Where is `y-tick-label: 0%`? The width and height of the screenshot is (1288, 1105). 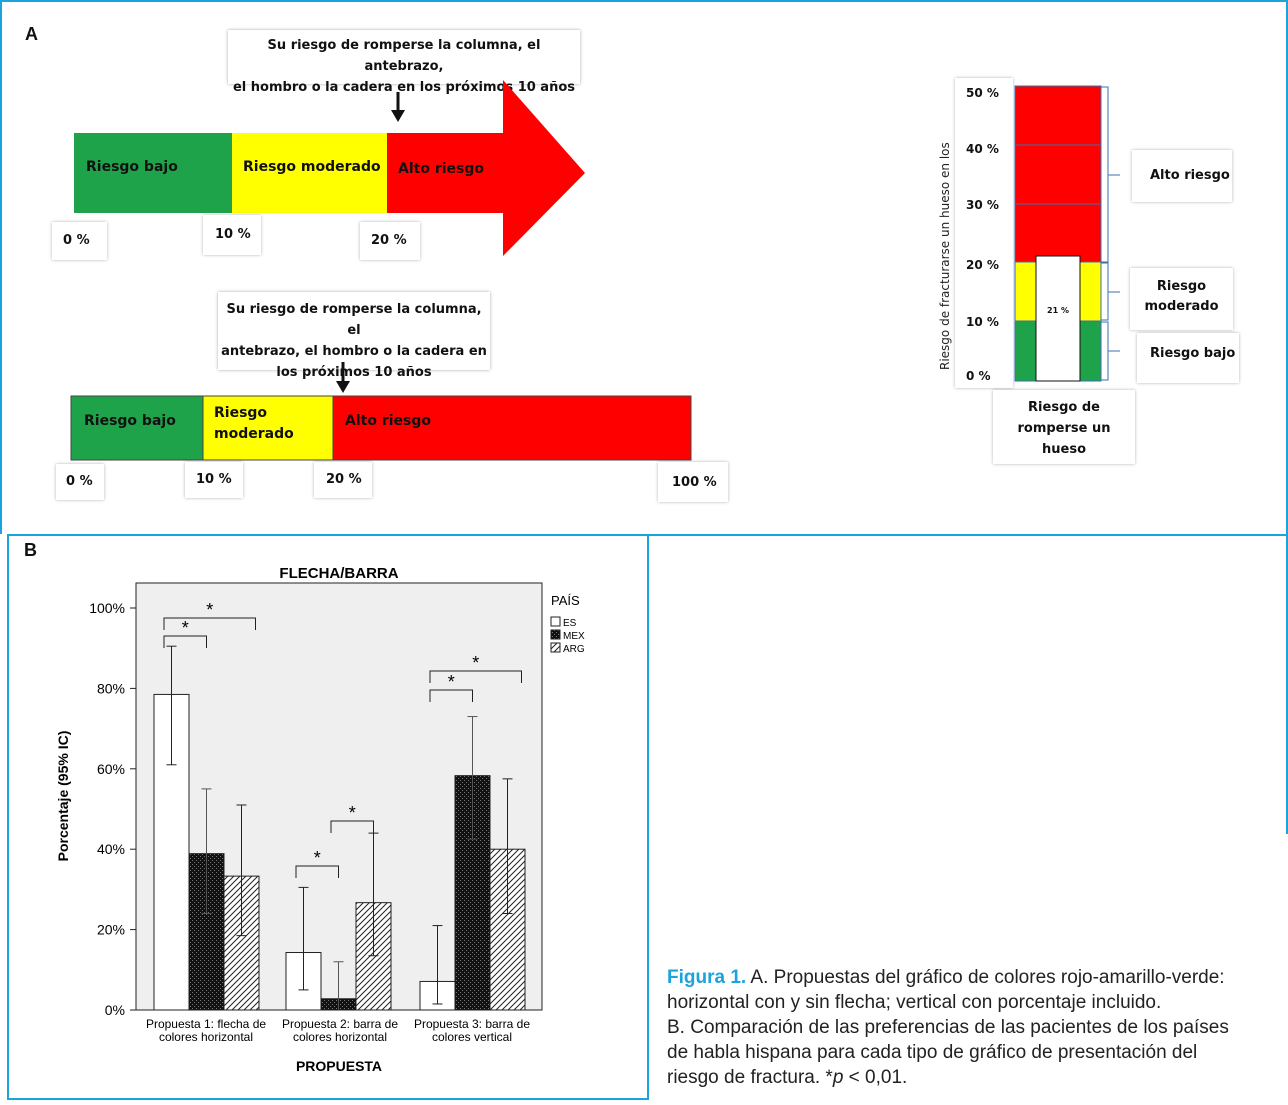
y-tick-label: 0% is located at coordinates (115, 1010).